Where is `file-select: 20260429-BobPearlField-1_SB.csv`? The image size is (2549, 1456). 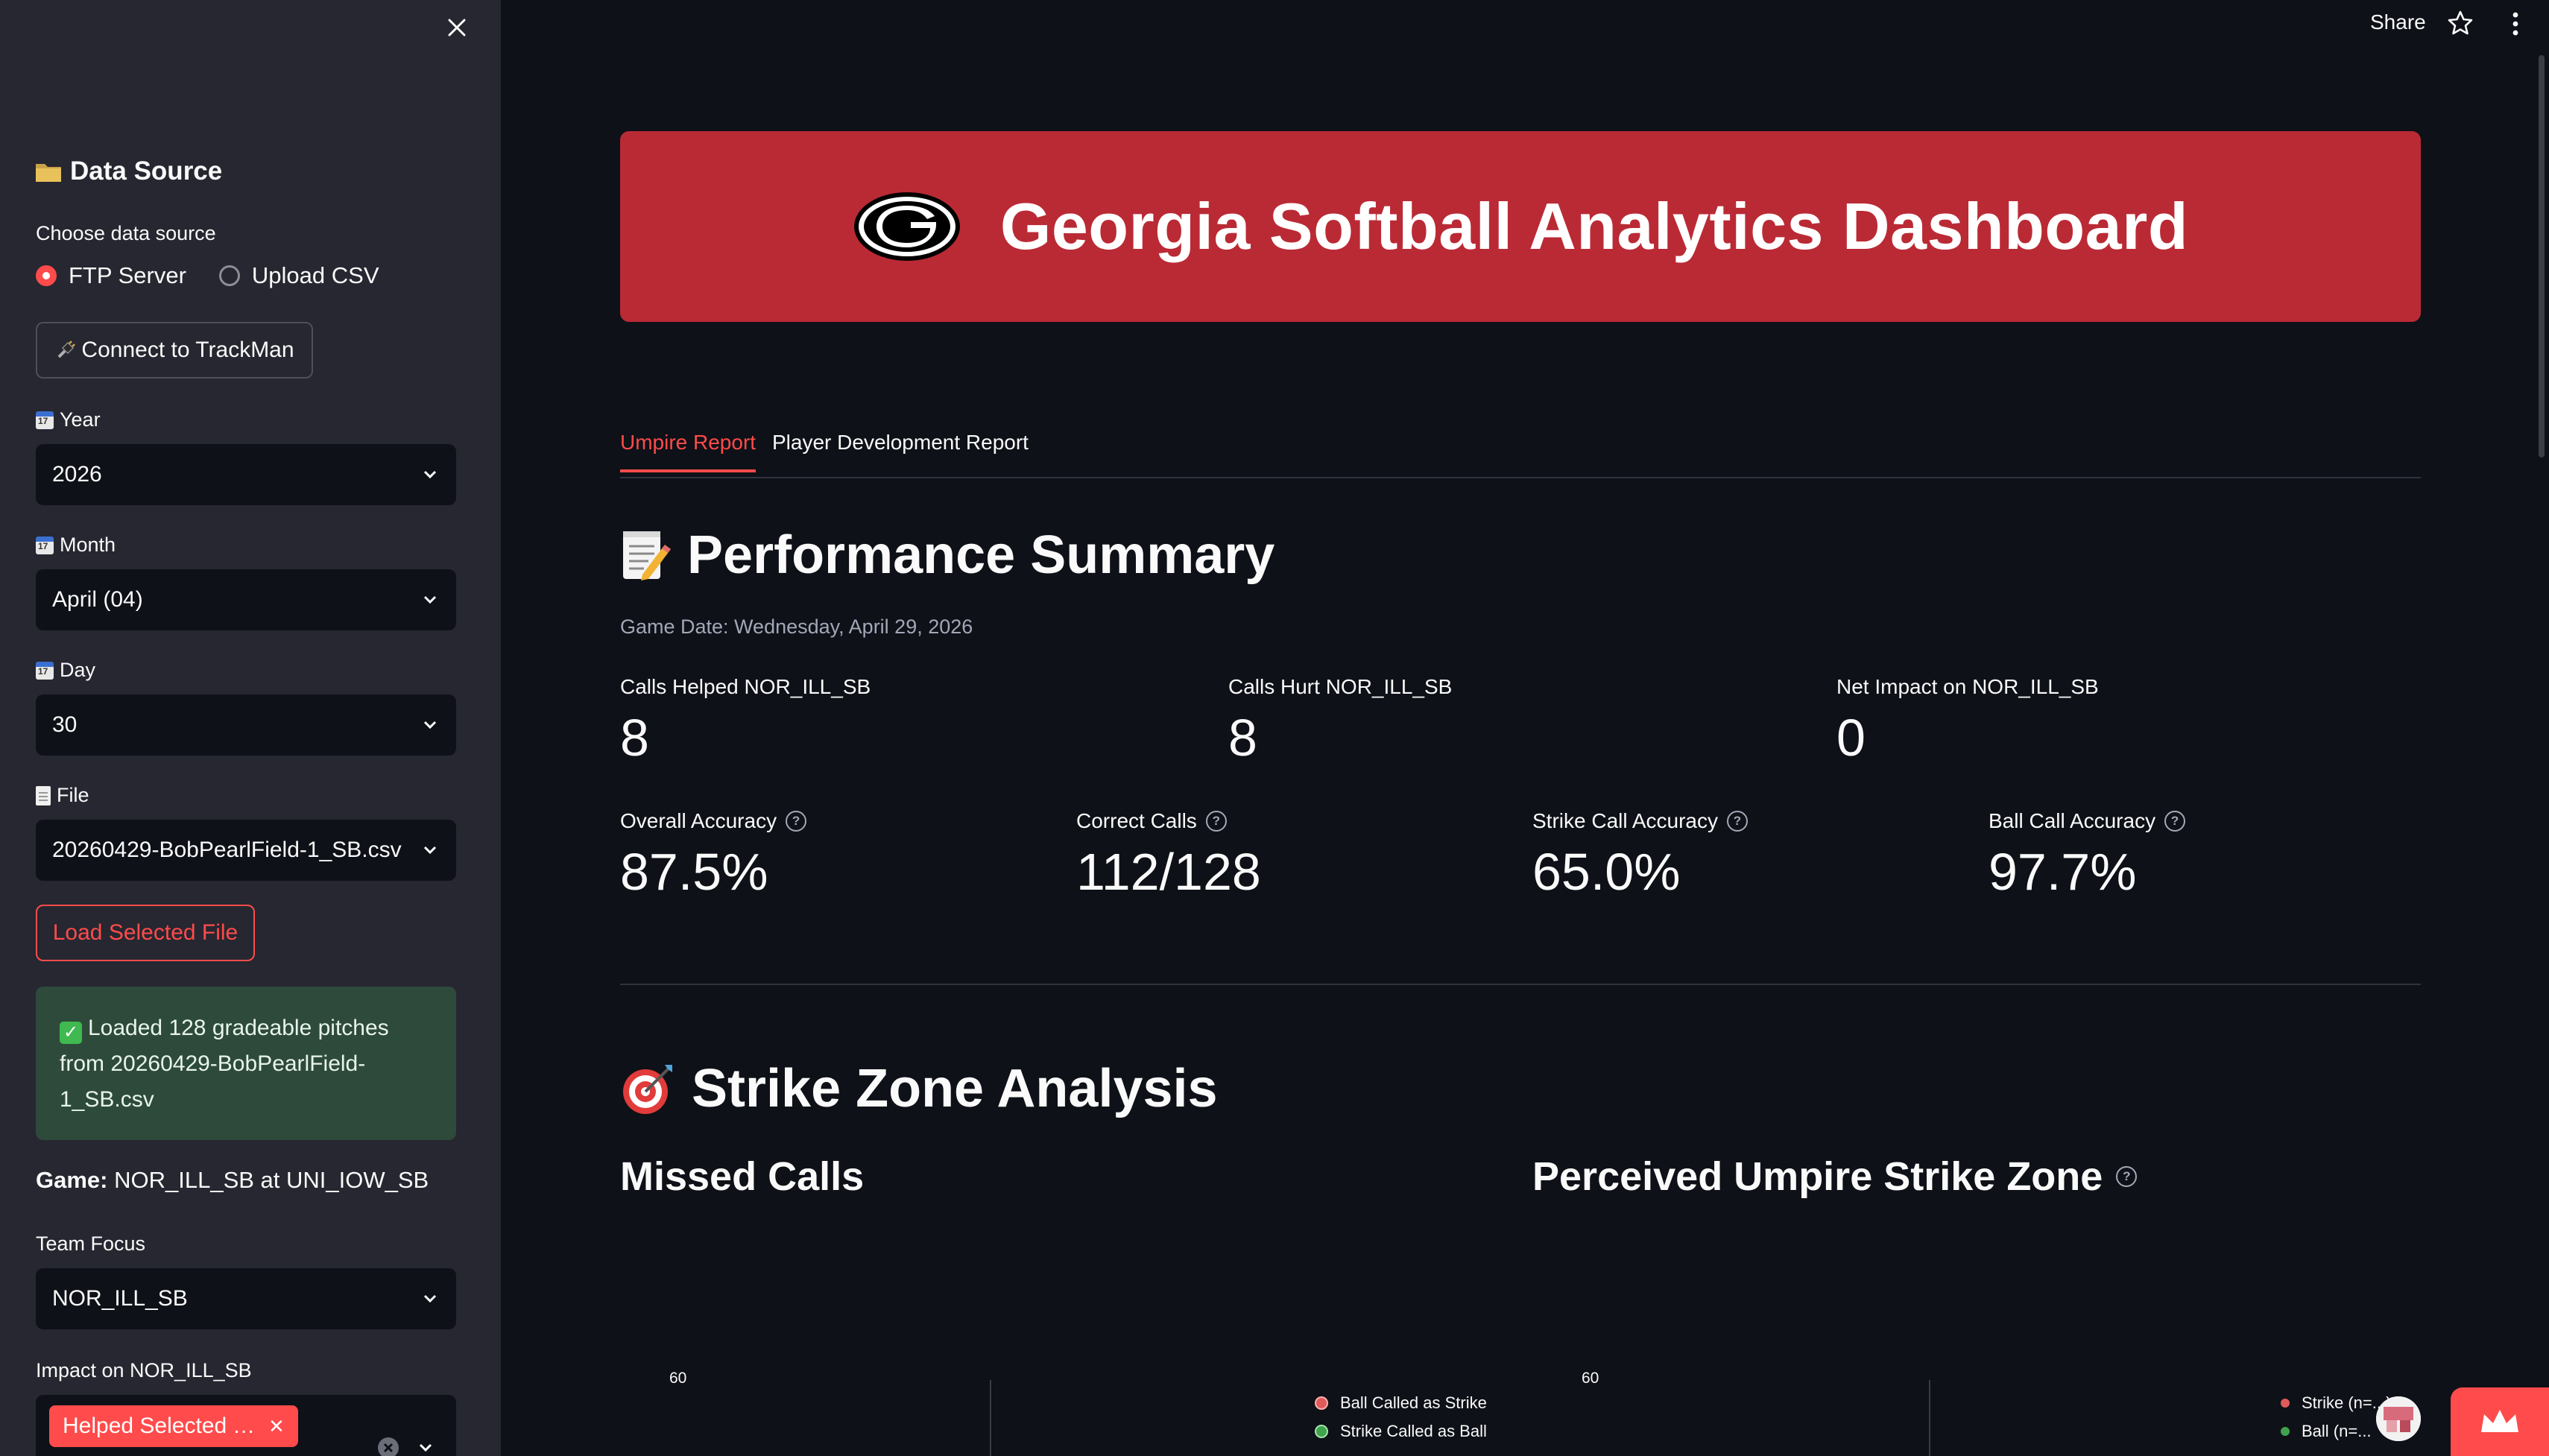 file-select: 20260429-BobPearlField-1_SB.csv is located at coordinates (246, 850).